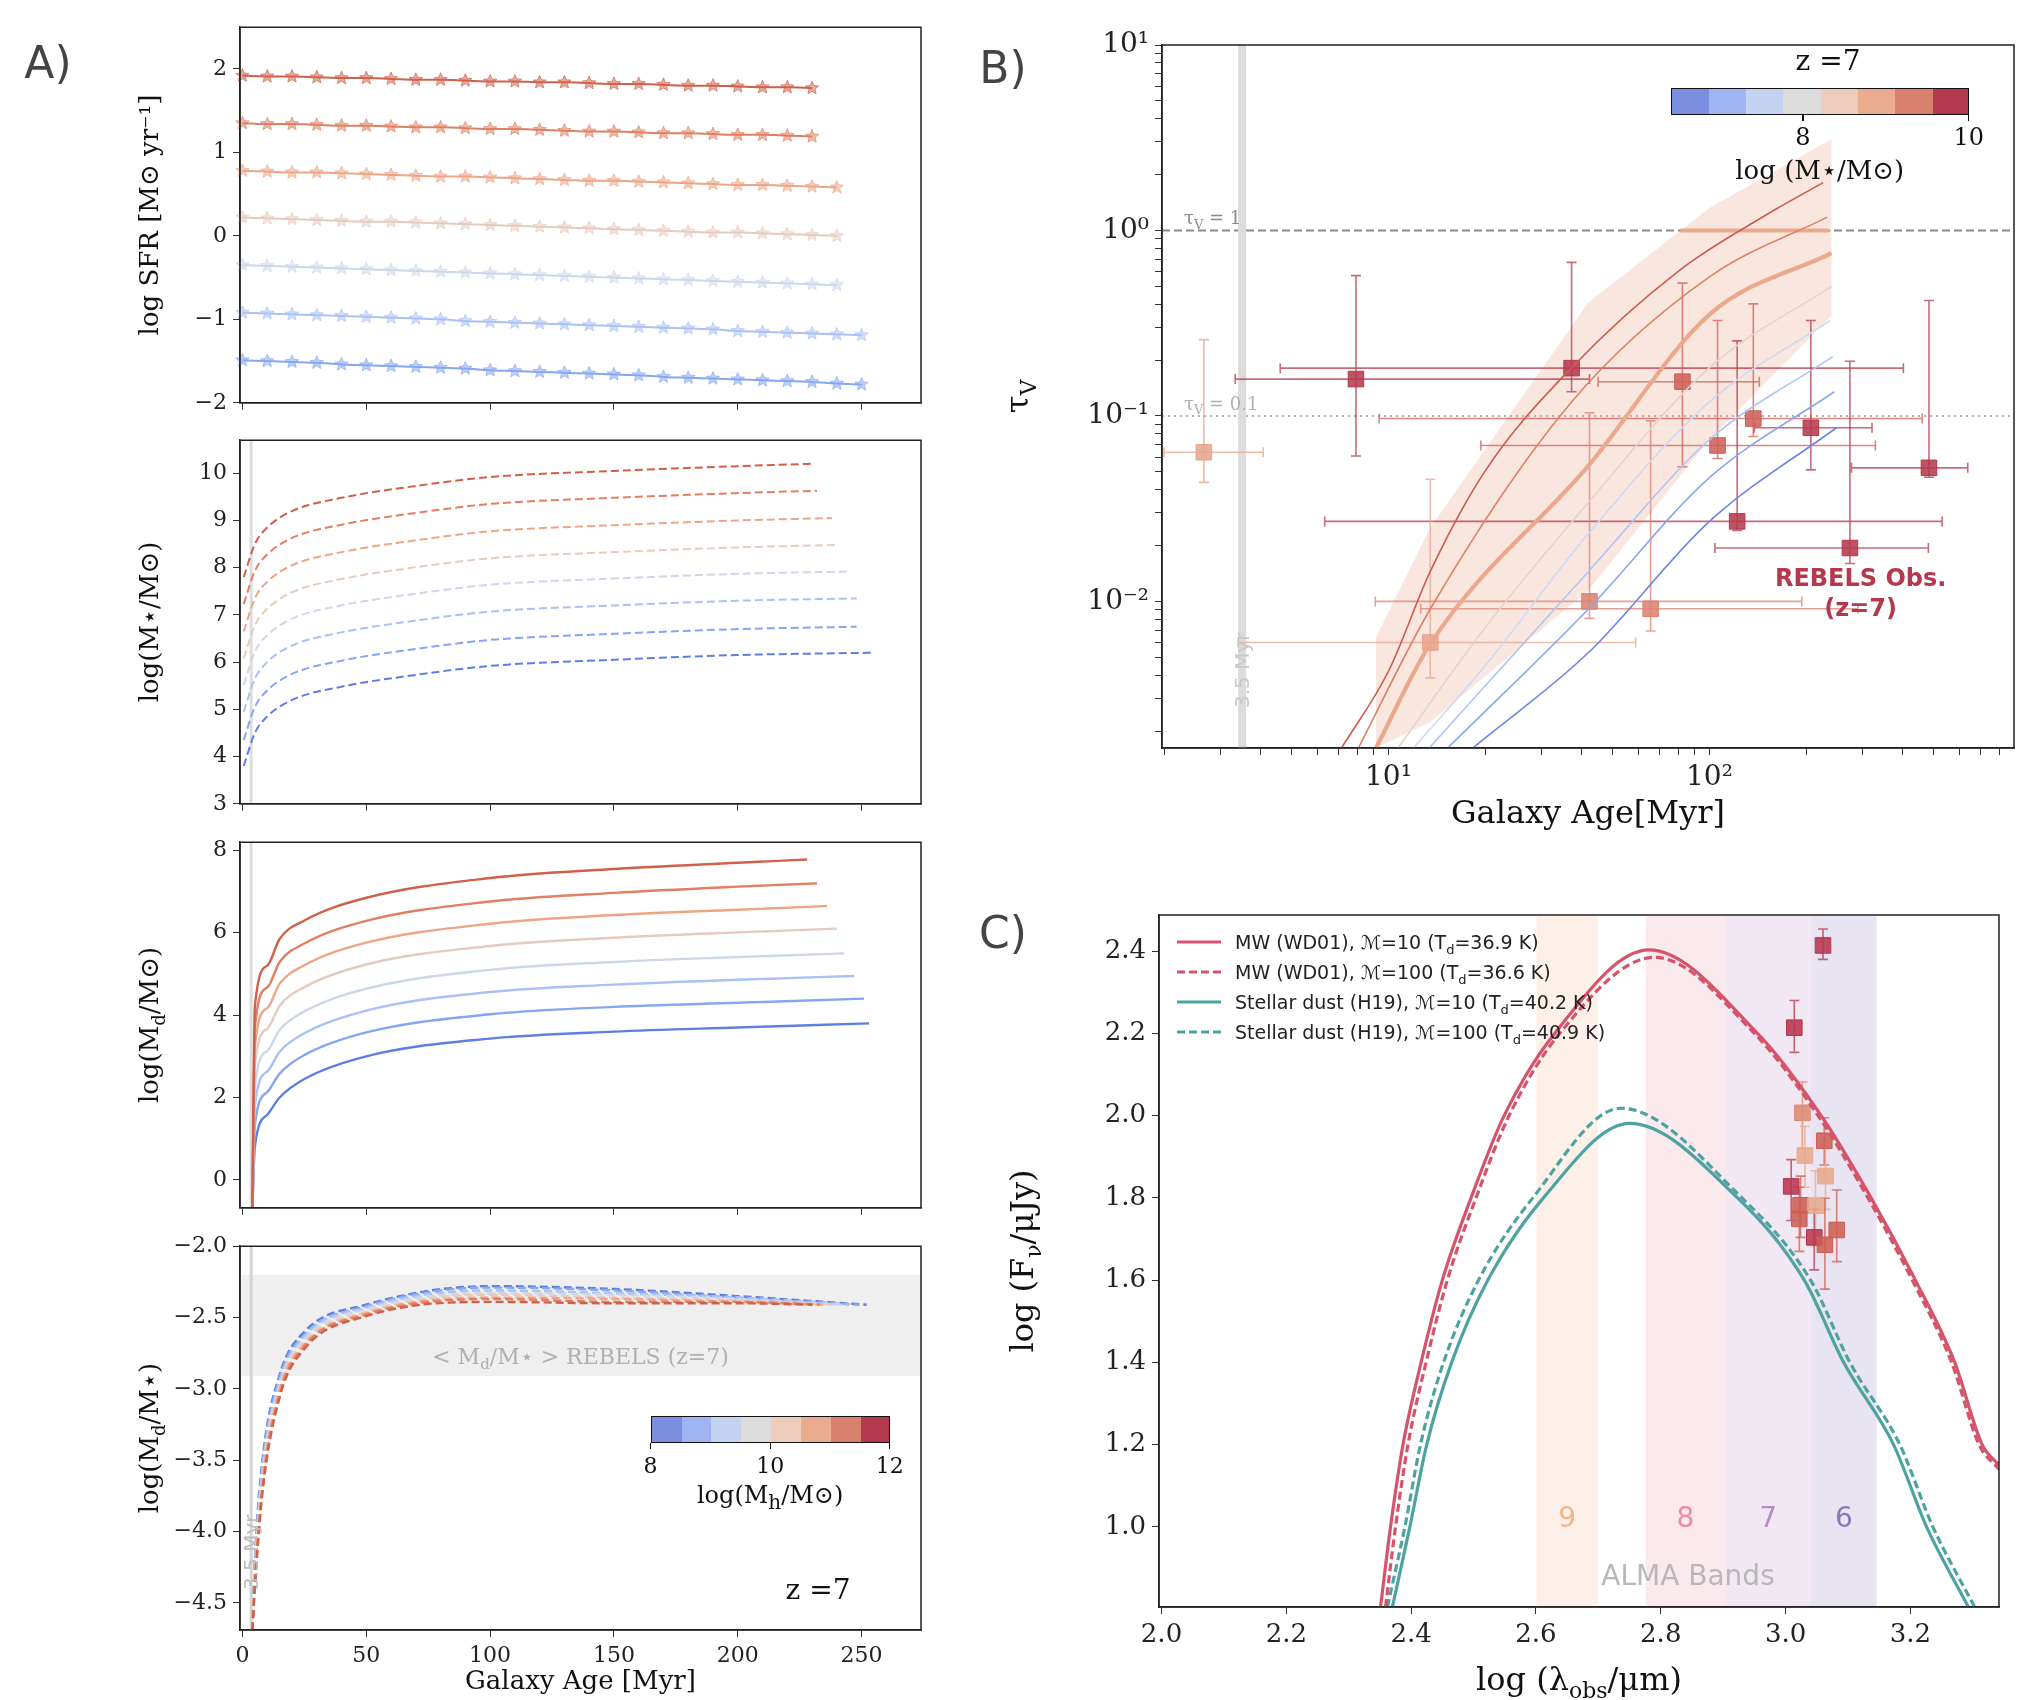 This screenshot has width=2022, height=1700. I want to click on text: C), so click(1003, 932).